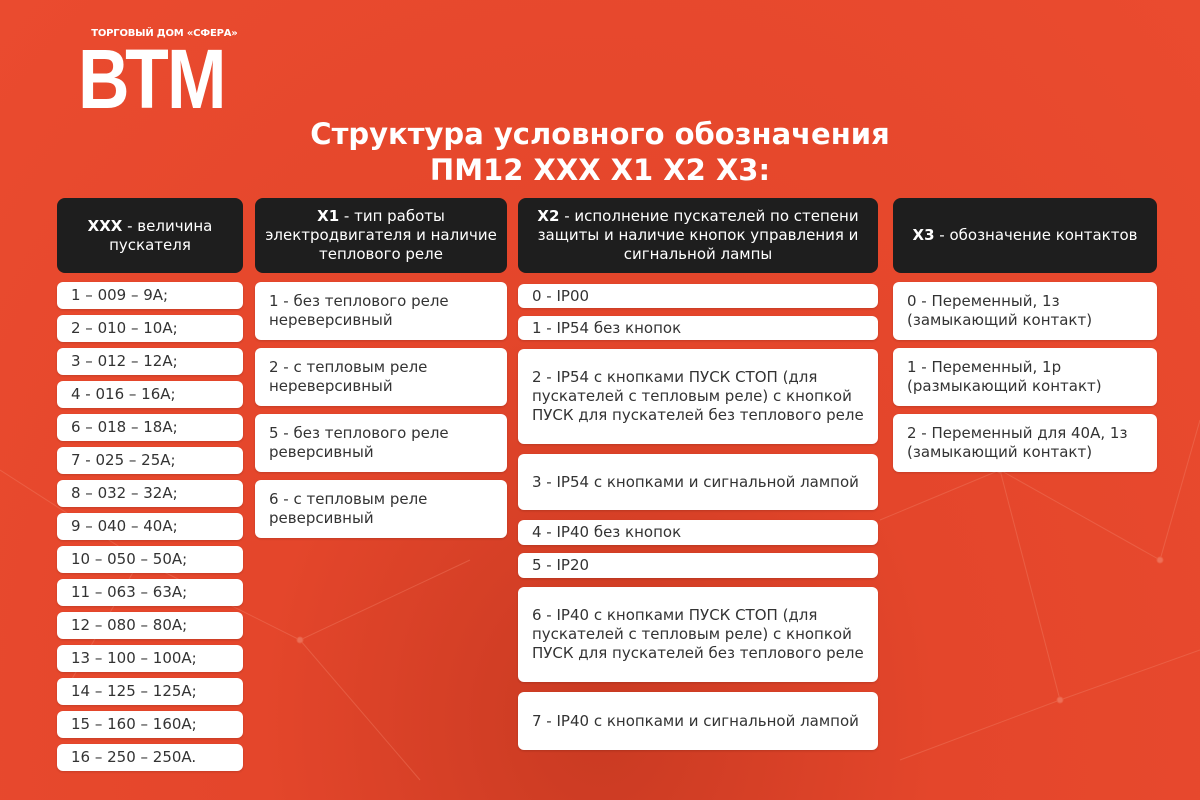  Describe the element at coordinates (150, 493) in the screenshot. I see `list-item: 8 – 032 – 32A;` at that location.